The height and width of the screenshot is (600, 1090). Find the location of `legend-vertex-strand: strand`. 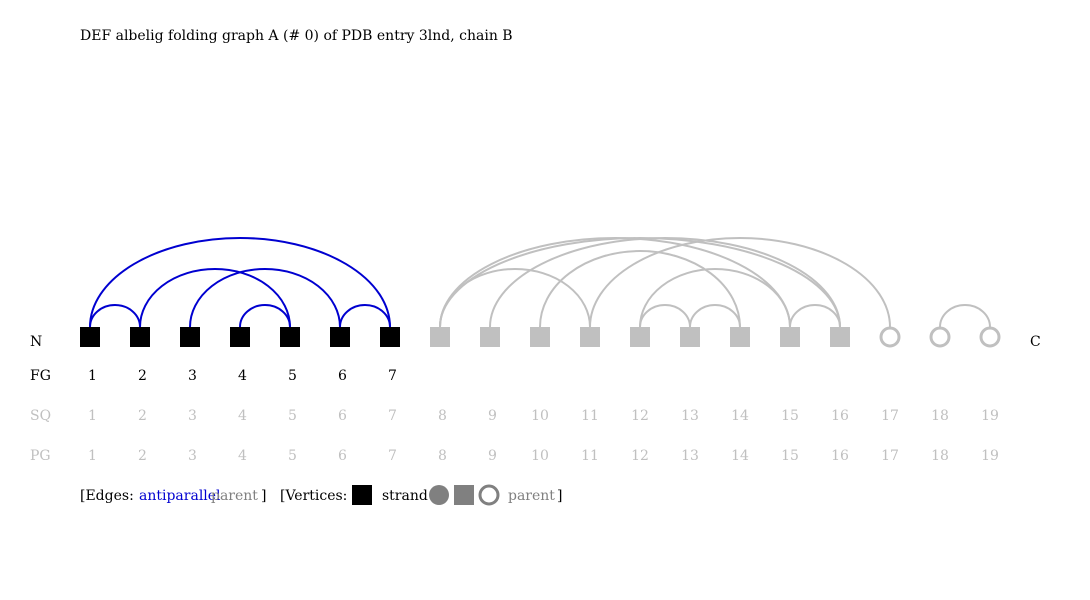

legend-vertex-strand: strand is located at coordinates (405, 496).